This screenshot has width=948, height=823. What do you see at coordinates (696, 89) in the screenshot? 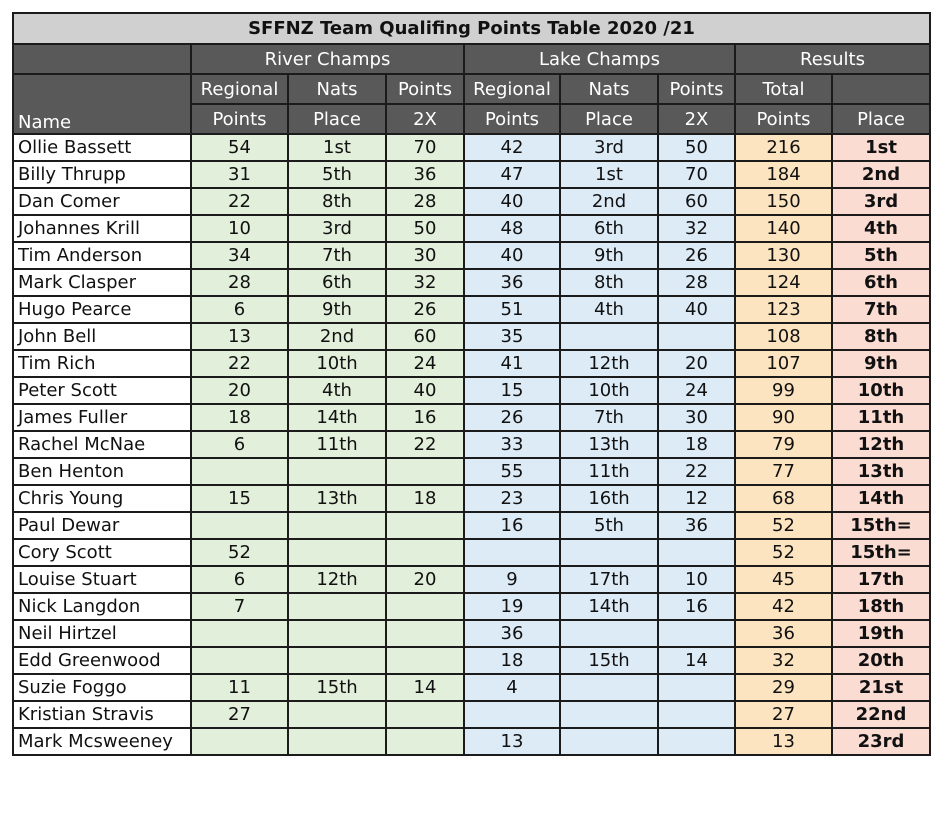
I see `column-header-lake-points2x-line1: Points` at bounding box center [696, 89].